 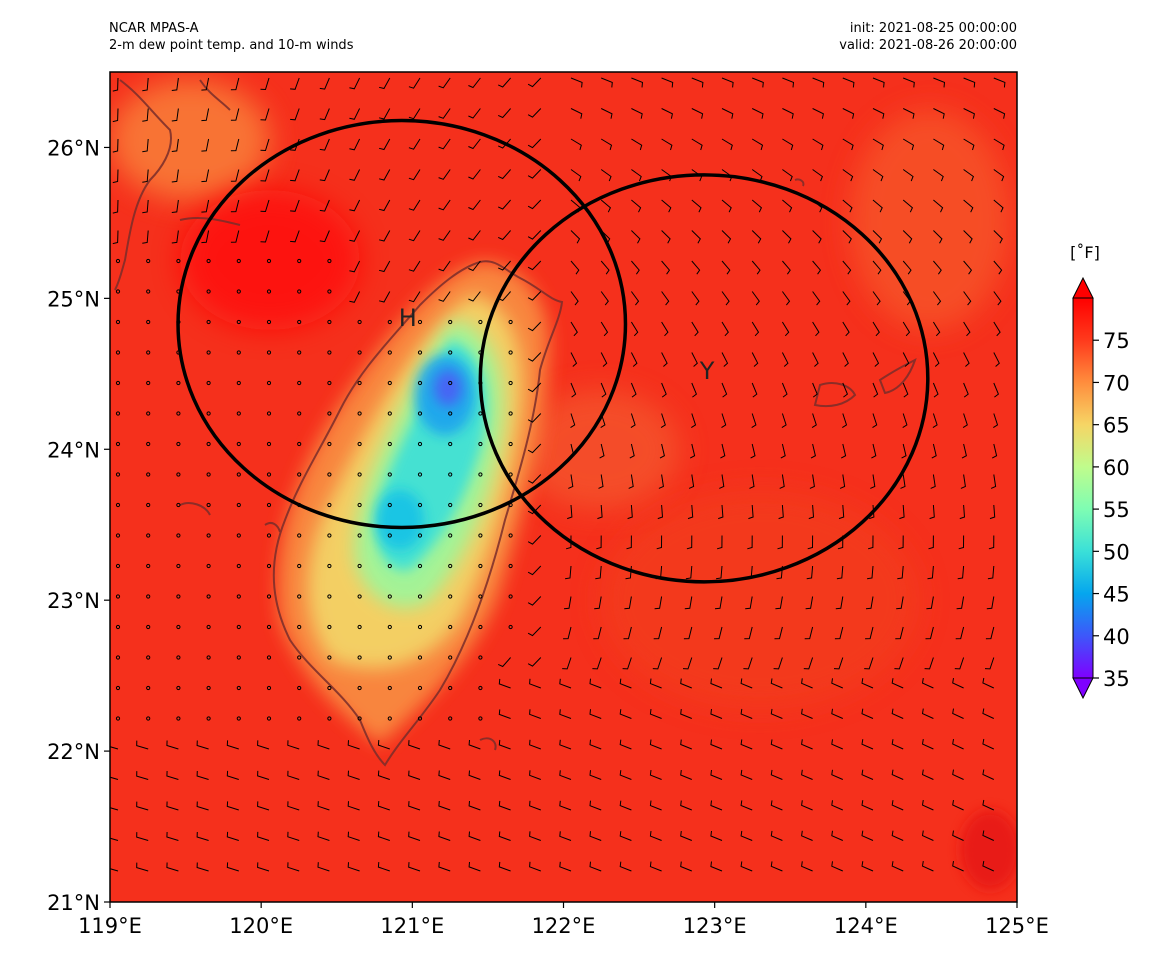 What do you see at coordinates (400, 520) in the screenshot?
I see `land-cyan-south` at bounding box center [400, 520].